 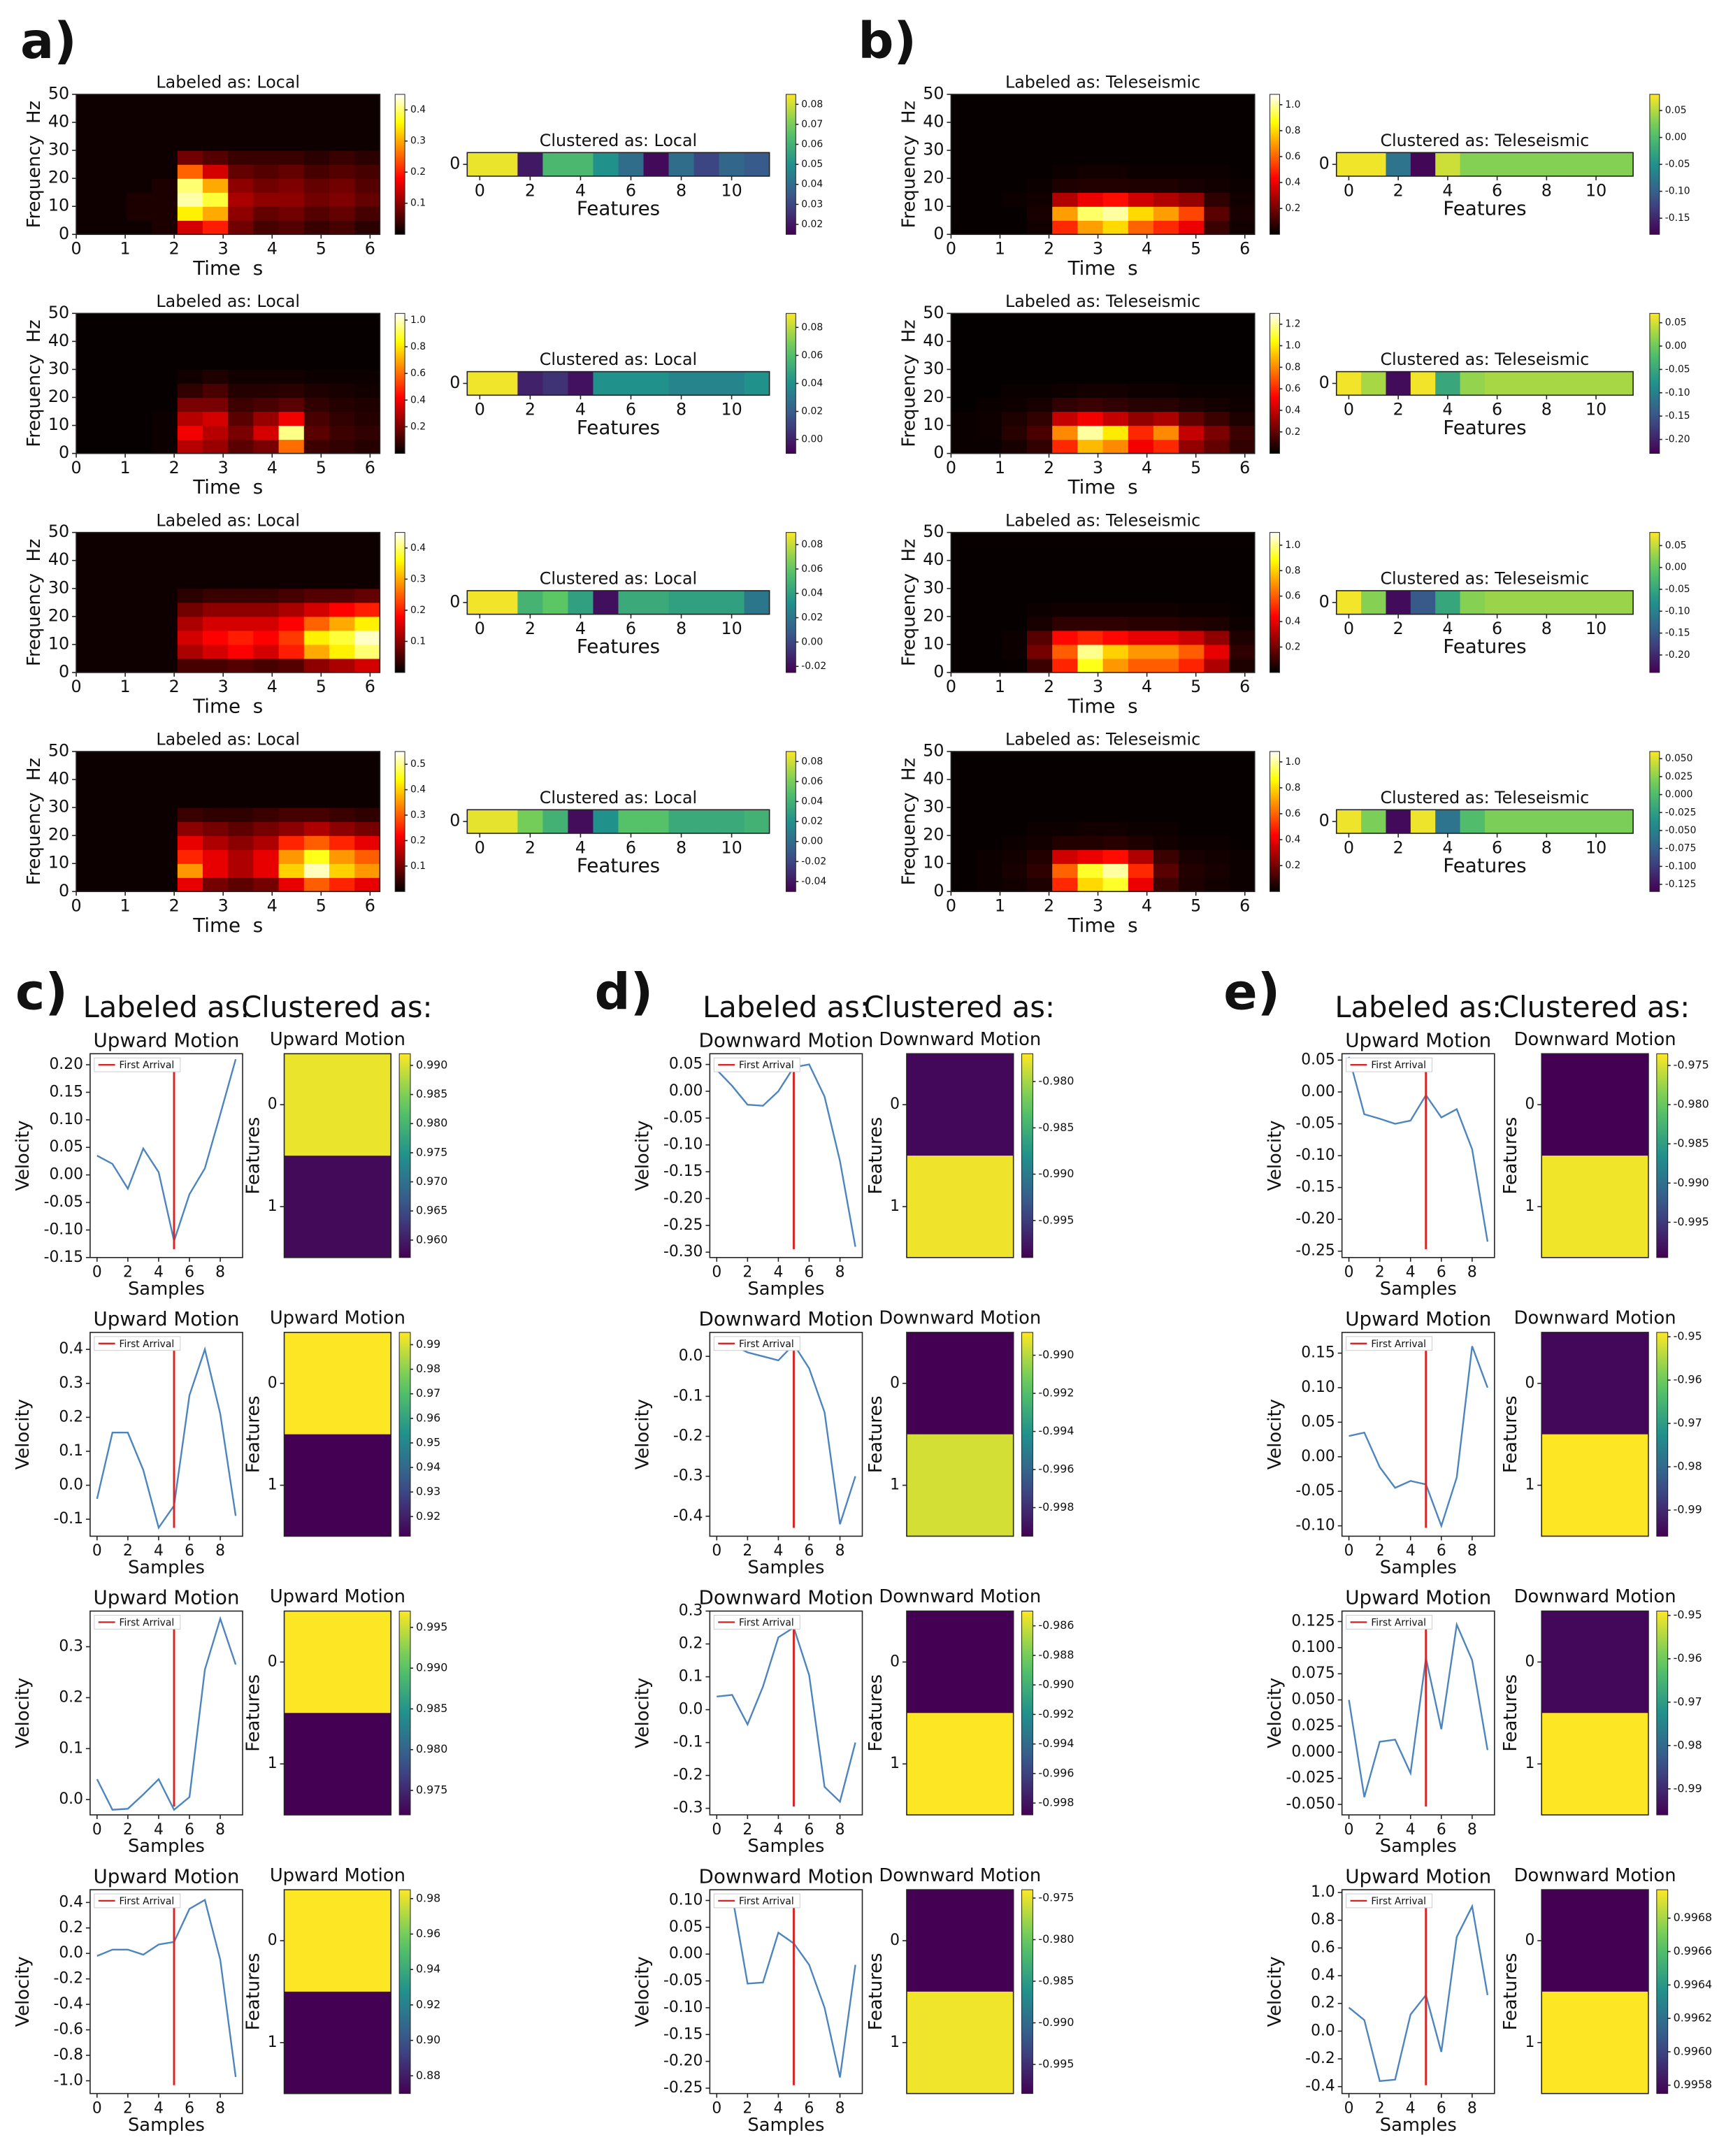 What do you see at coordinates (1056, 1713) in the screenshot?
I see `colorbar-tick-label: -0.992` at bounding box center [1056, 1713].